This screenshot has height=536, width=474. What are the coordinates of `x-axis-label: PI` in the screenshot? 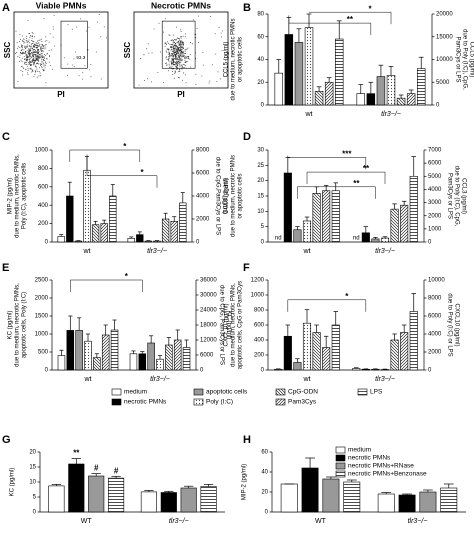 It's located at (61, 94).